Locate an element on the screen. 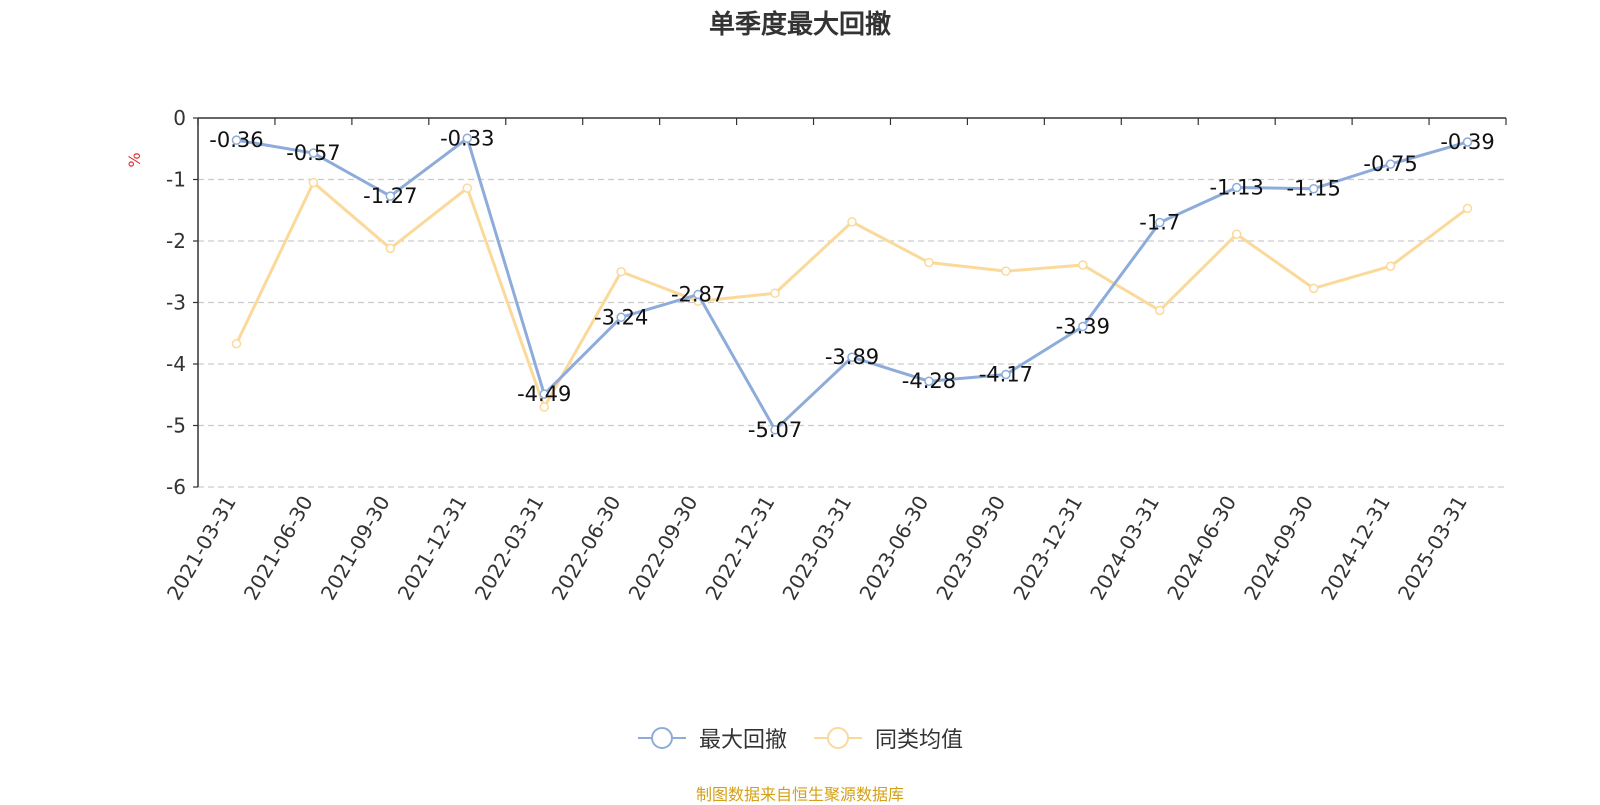  chart-title: 单季度最大回撤 is located at coordinates (799, 25).